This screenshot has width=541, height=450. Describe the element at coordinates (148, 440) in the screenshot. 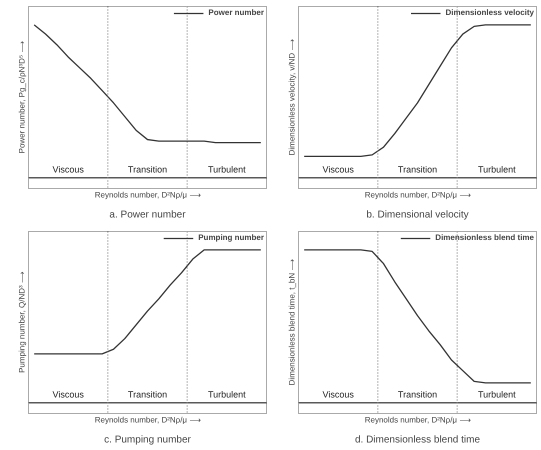

I see `text: c. Pumping number` at that location.